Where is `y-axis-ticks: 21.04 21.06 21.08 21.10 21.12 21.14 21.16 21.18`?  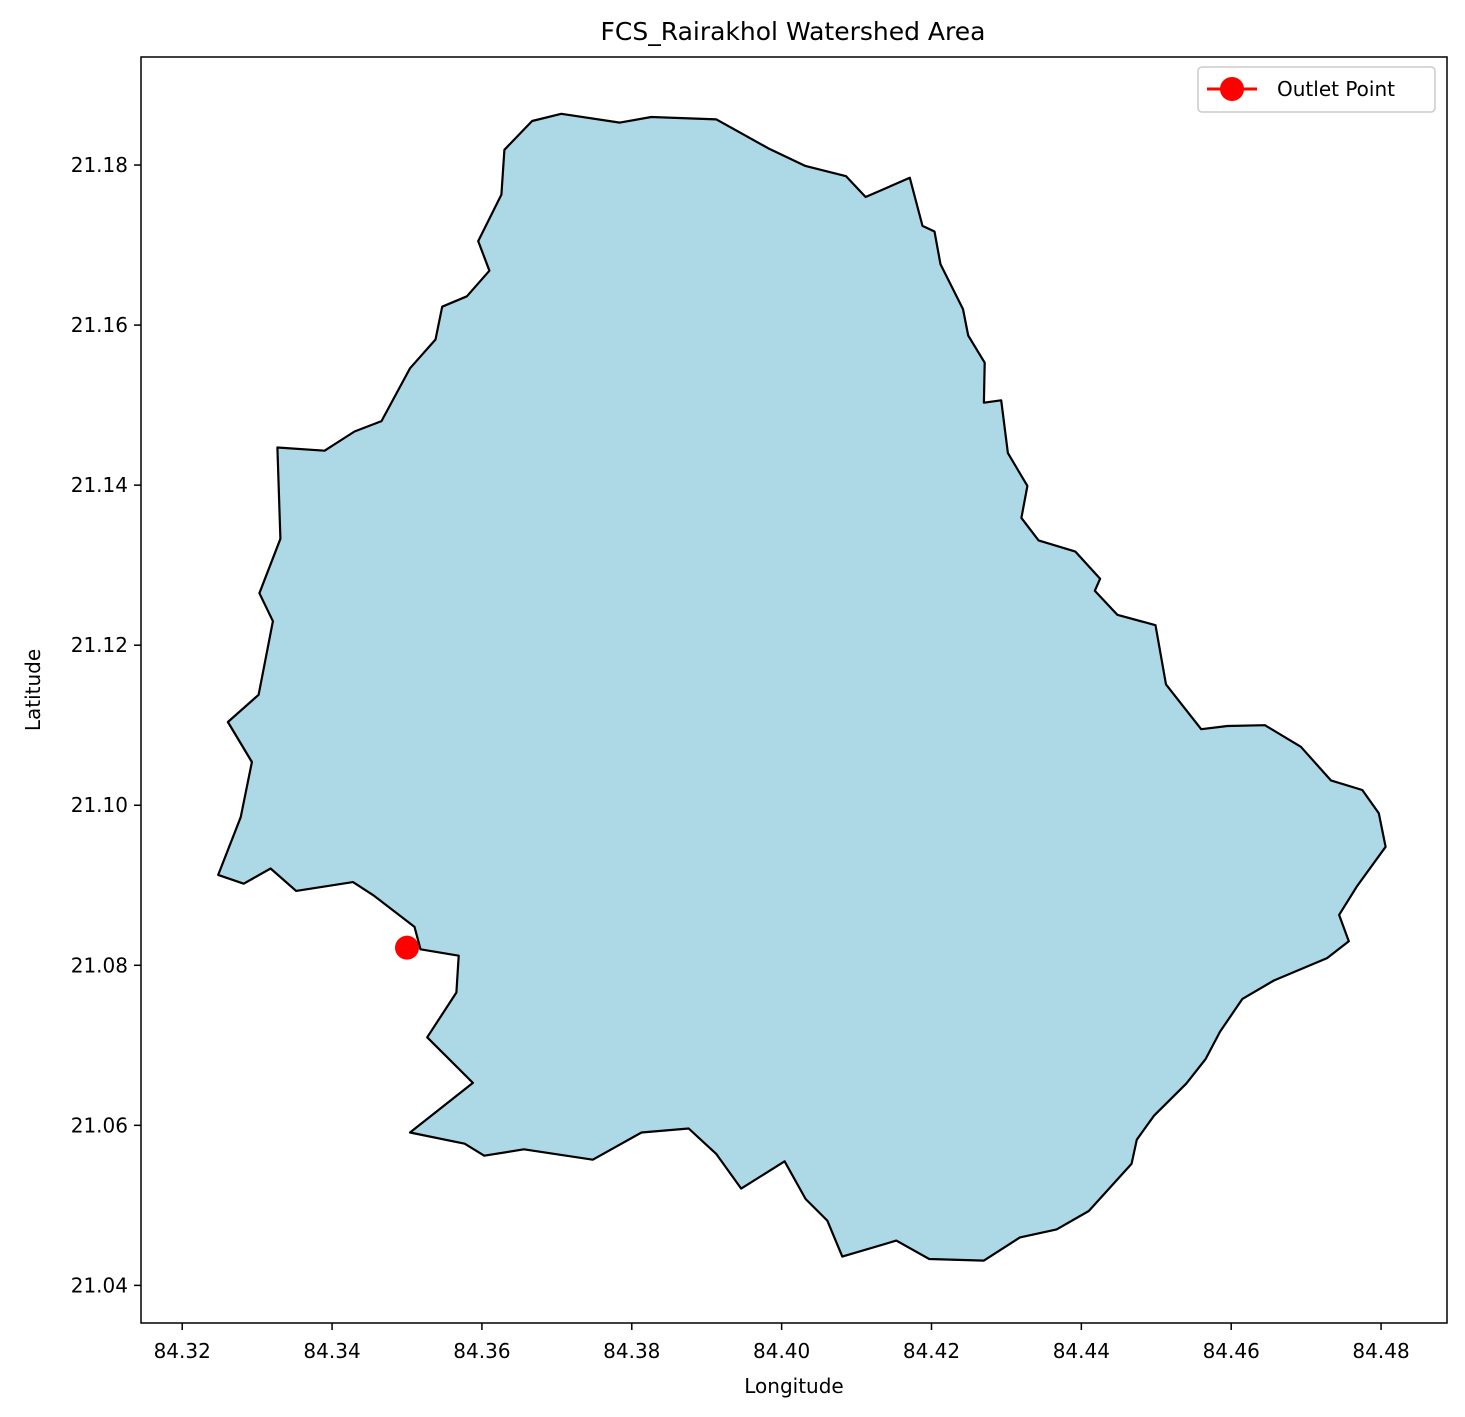 y-axis-ticks: 21.04 21.06 21.08 21.10 21.12 21.14 21.16 21.18 is located at coordinates (106, 725).